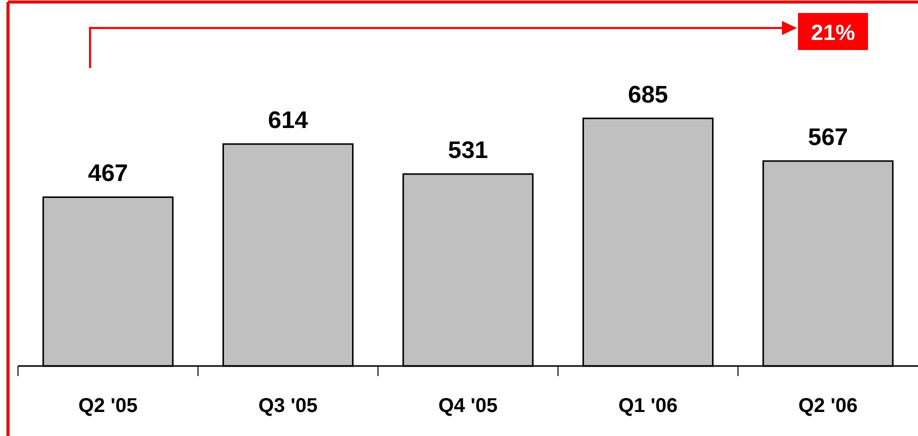  I want to click on x-tick-label: Q3 '05, so click(288, 406).